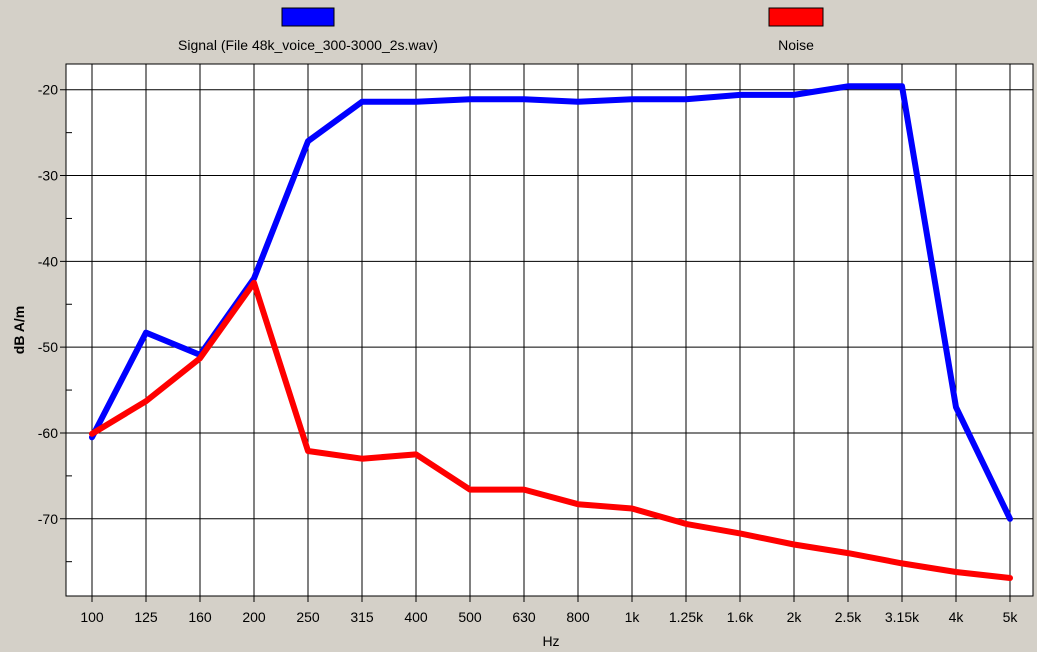  Describe the element at coordinates (1011, 617) in the screenshot. I see `x-tick-label: 5k` at that location.